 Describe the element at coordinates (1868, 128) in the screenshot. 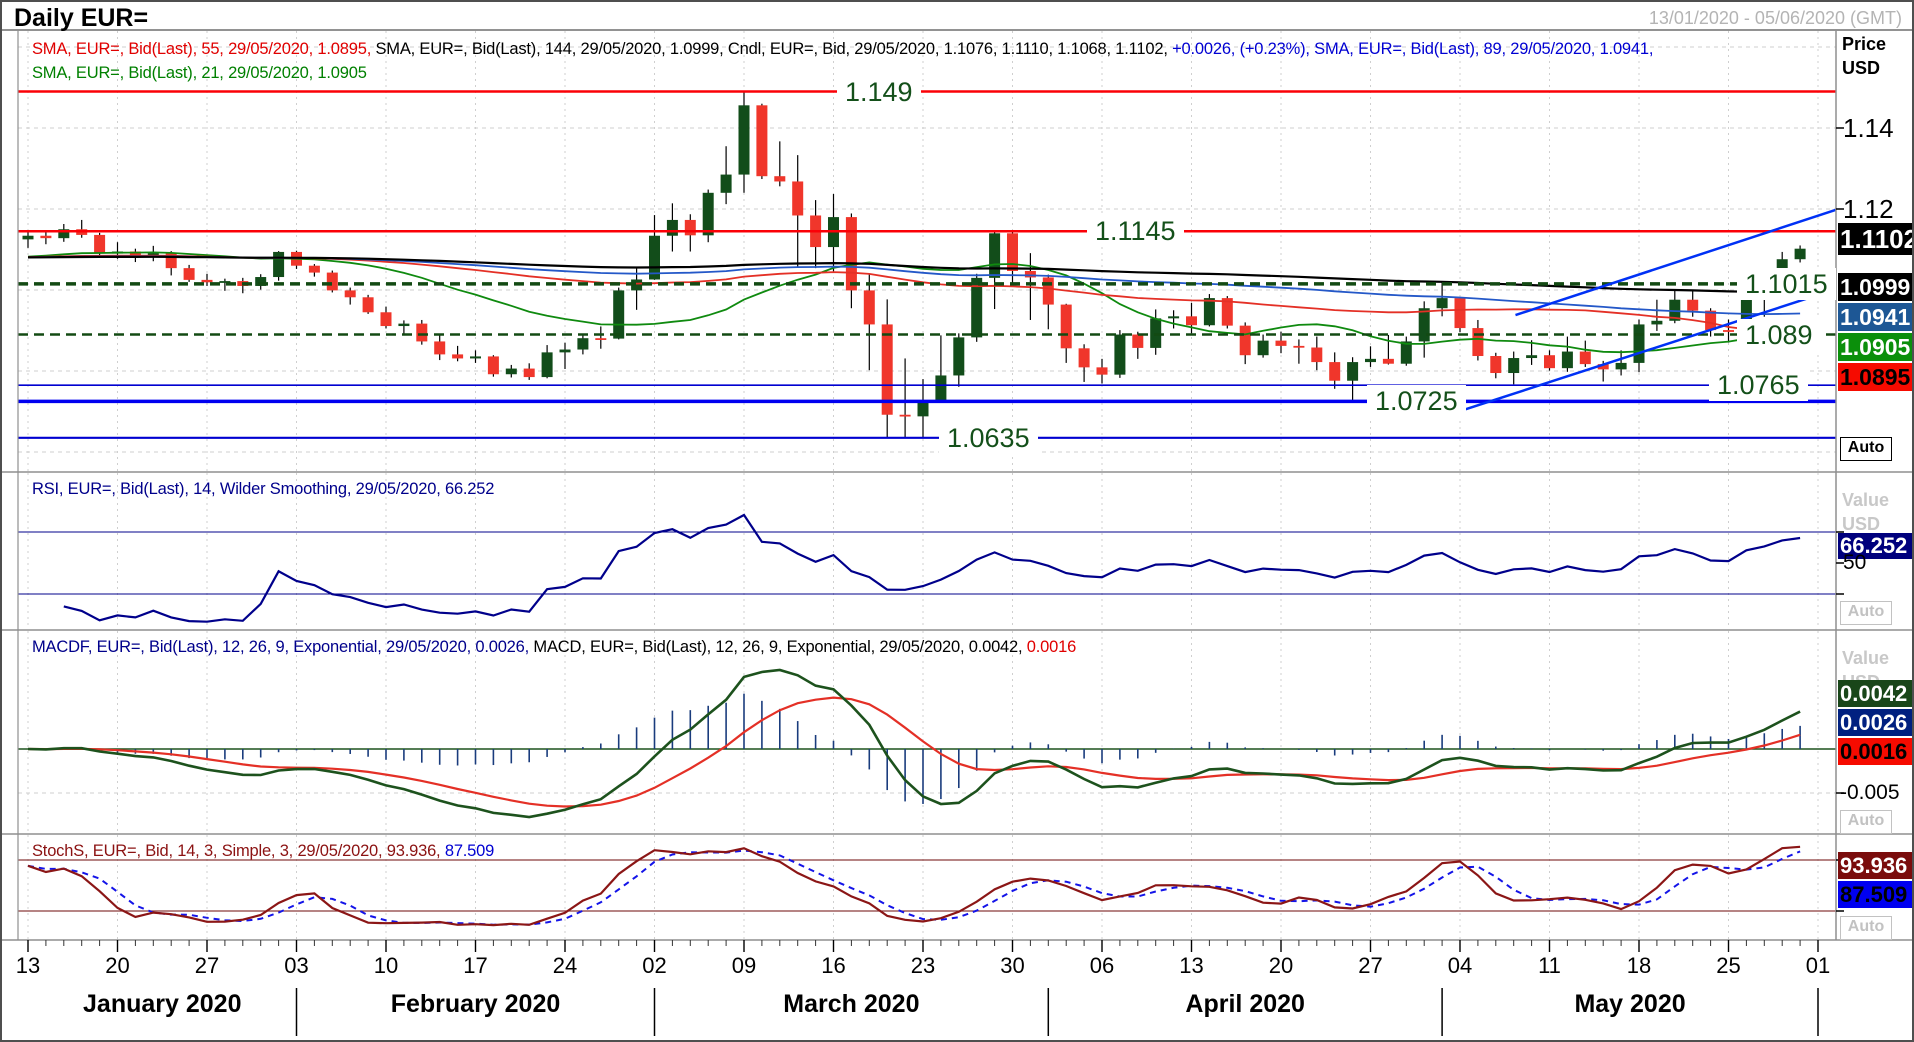

I see `price-tick-114: 1.14` at that location.